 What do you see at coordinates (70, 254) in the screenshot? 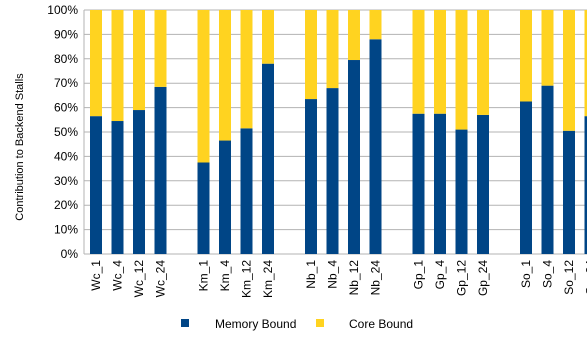
I see `y-tick-label: 0%` at bounding box center [70, 254].